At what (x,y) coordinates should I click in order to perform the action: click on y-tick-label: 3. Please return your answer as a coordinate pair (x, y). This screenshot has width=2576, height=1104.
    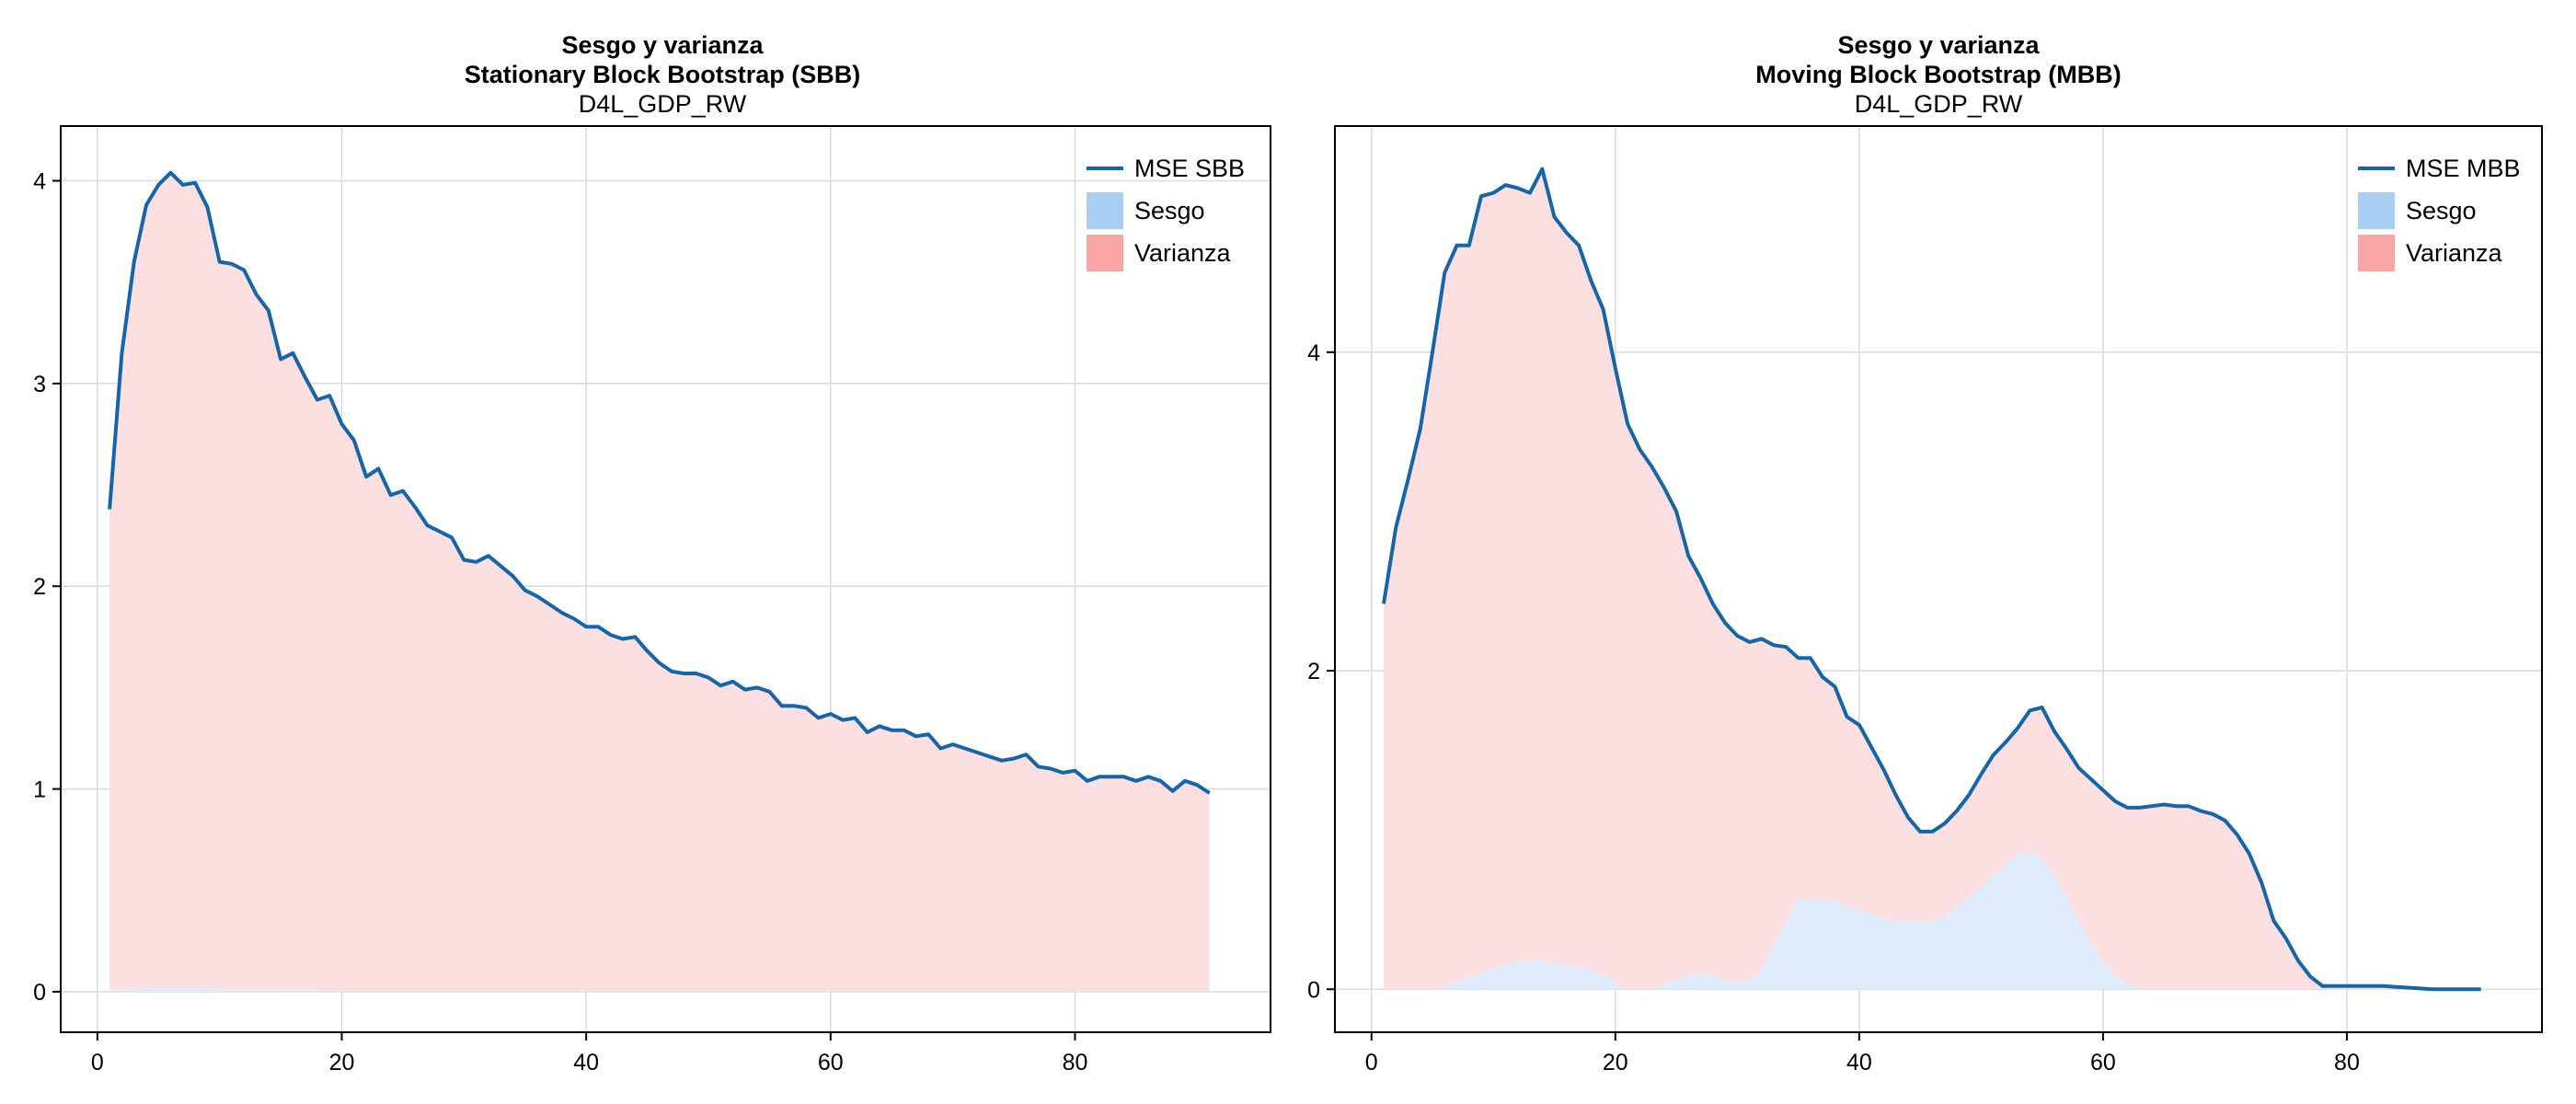
    Looking at the image, I should click on (39, 384).